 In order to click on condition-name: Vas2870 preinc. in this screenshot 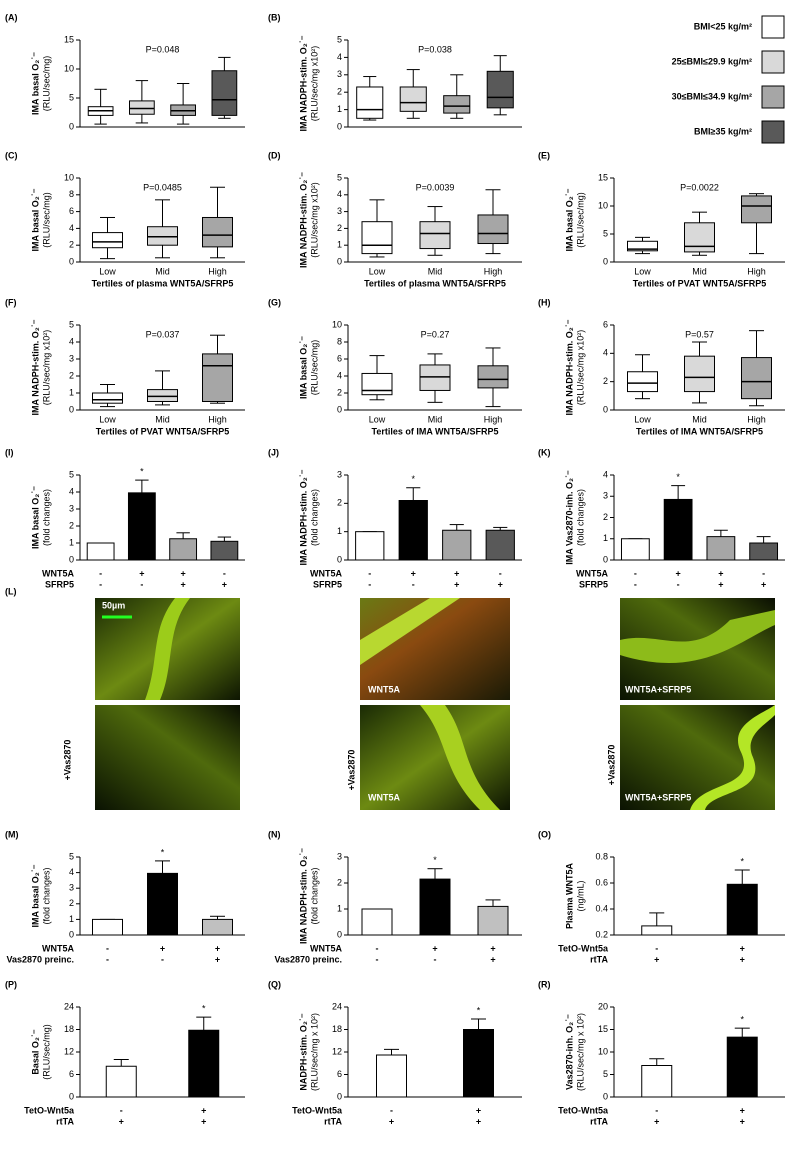, I will do `click(40, 959)`.